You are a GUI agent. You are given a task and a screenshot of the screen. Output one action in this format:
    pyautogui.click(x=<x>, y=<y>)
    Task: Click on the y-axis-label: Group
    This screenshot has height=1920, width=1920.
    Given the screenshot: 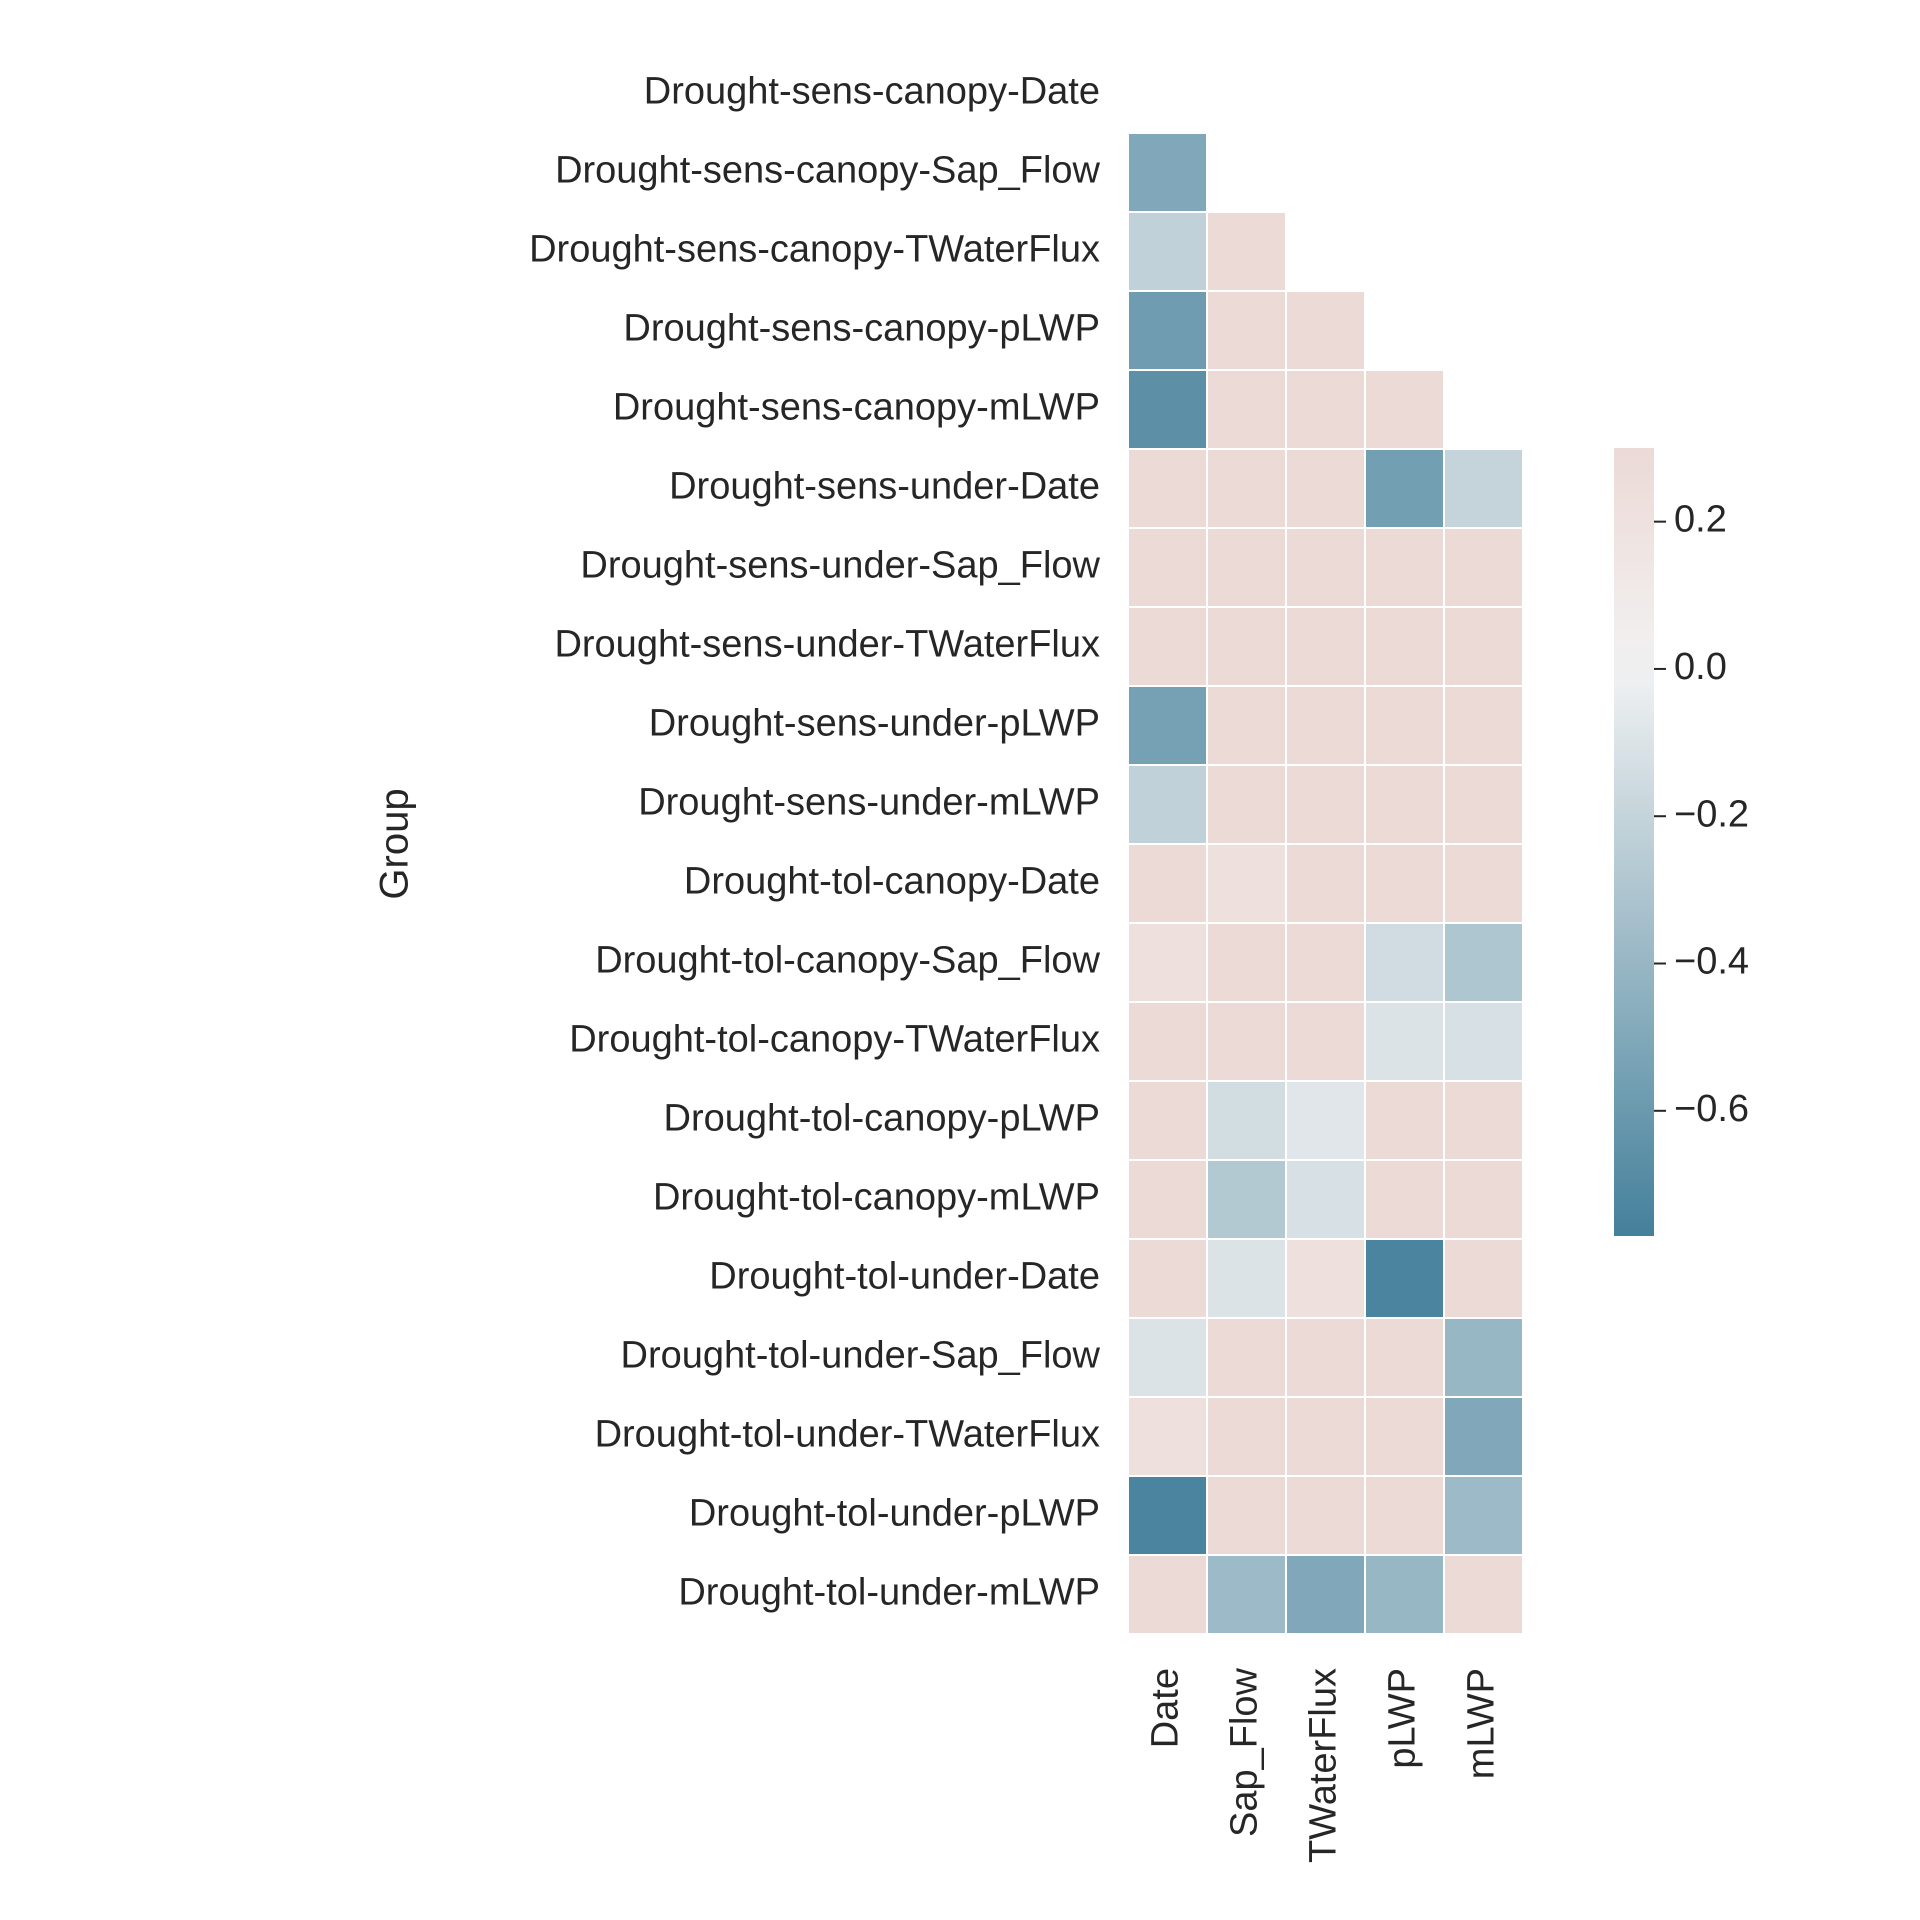 What is the action you would take?
    pyautogui.click(x=395, y=843)
    